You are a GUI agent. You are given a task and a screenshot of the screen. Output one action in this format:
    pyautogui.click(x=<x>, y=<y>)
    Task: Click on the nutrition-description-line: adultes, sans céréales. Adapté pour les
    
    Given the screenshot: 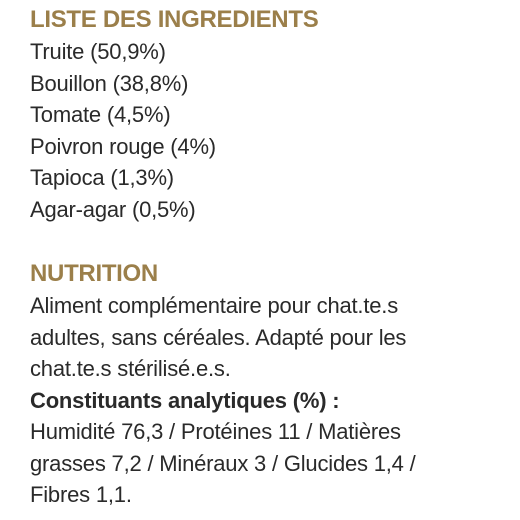 What is the action you would take?
    pyautogui.click(x=218, y=337)
    